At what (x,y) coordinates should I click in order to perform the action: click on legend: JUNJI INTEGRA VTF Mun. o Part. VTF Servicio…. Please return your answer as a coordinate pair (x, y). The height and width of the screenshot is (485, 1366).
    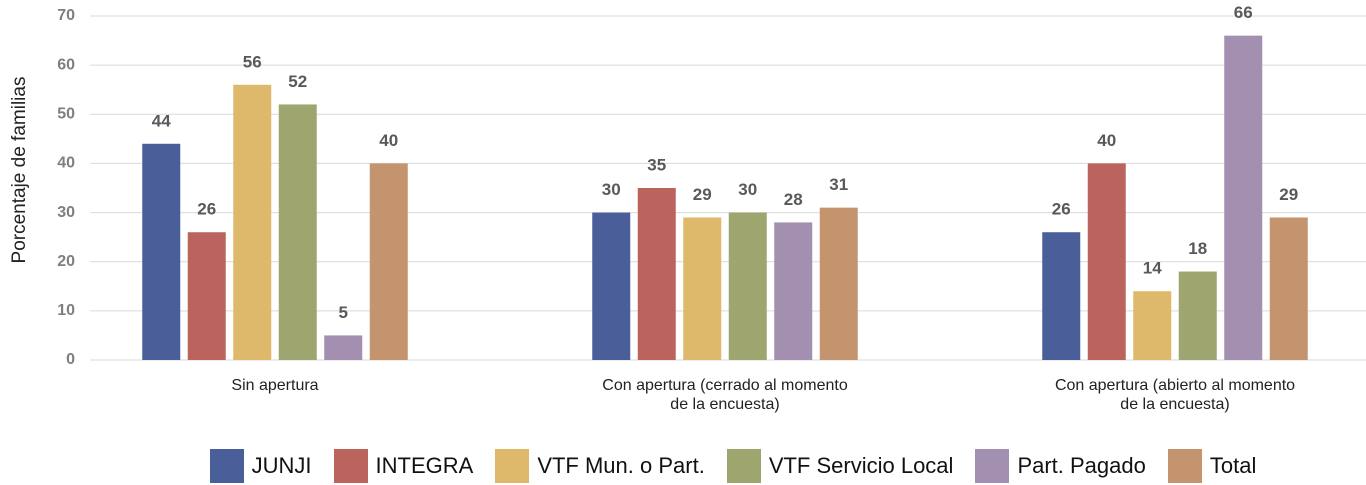
    Looking at the image, I should click on (683, 466).